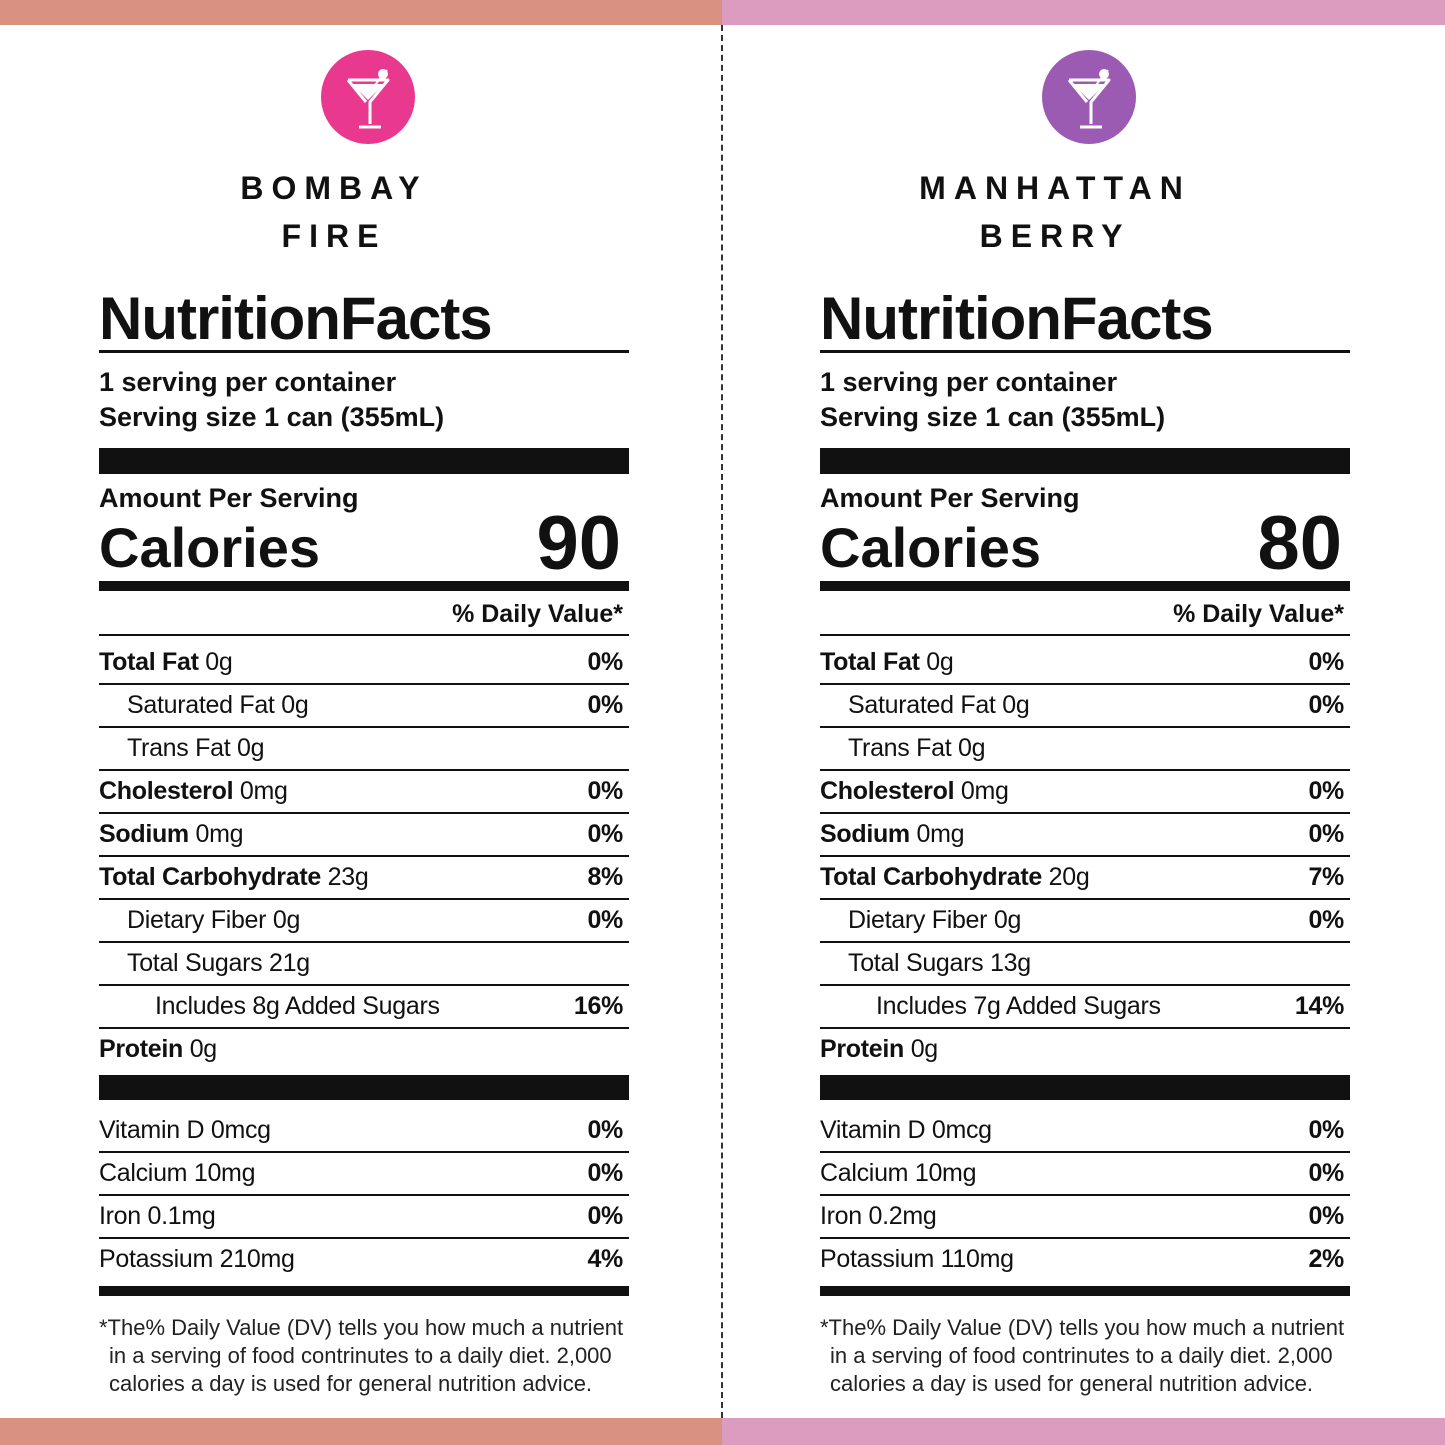 Image resolution: width=1445 pixels, height=1445 pixels. I want to click on product-name: BERRY, so click(1055, 236).